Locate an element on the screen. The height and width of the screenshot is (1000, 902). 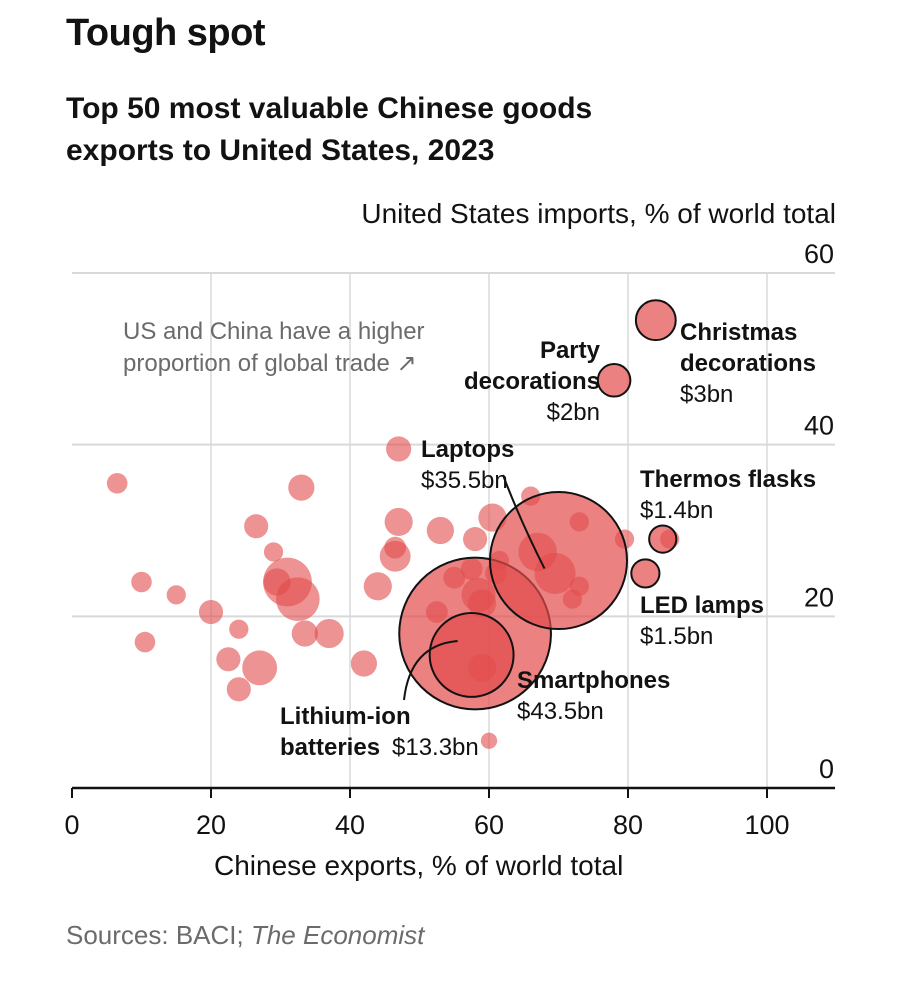
annotation-led: LED lamps $1.5bn is located at coordinates (702, 621).